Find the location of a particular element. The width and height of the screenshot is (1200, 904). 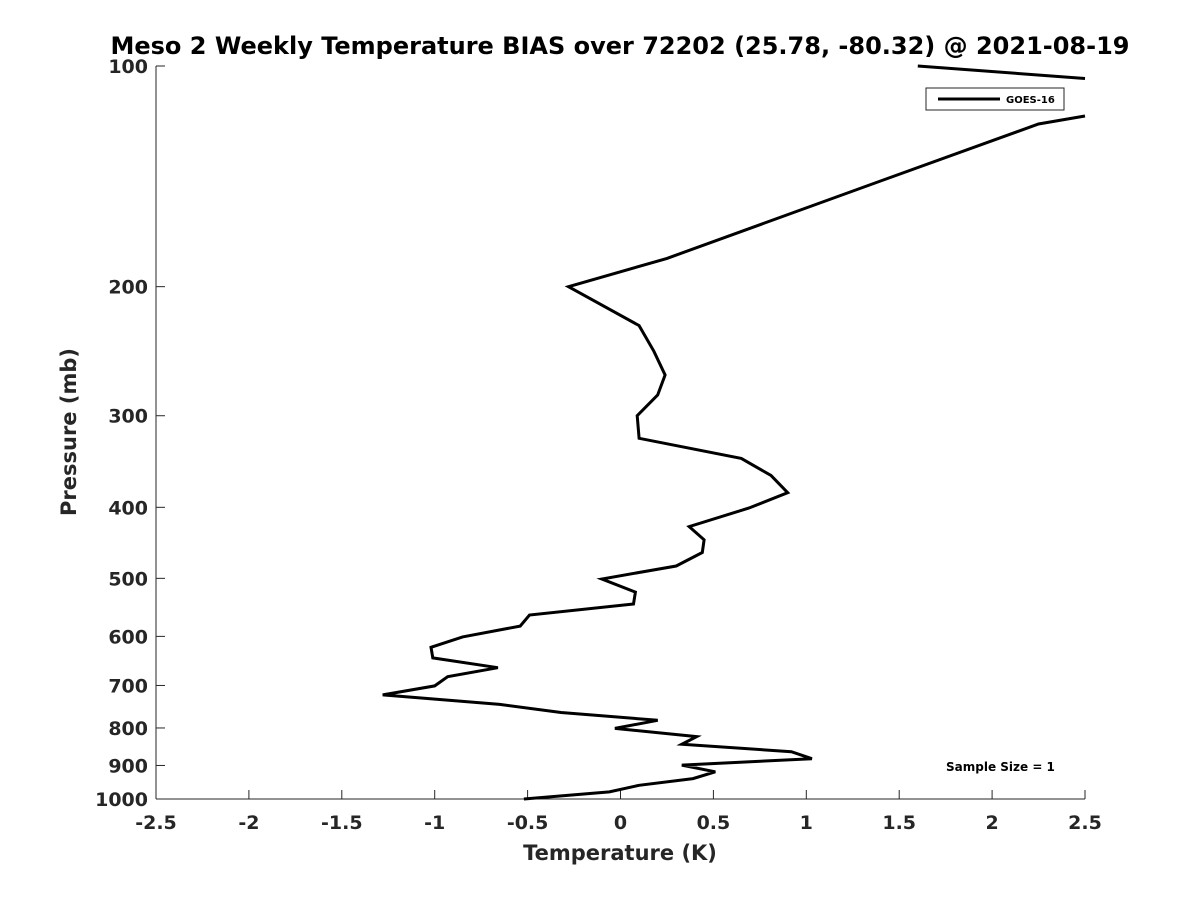

legend: GOES-16 is located at coordinates (995, 99).